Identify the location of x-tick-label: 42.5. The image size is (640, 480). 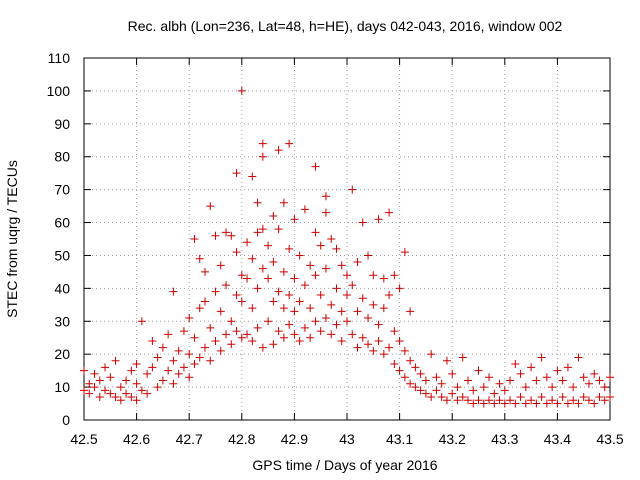
(83, 439).